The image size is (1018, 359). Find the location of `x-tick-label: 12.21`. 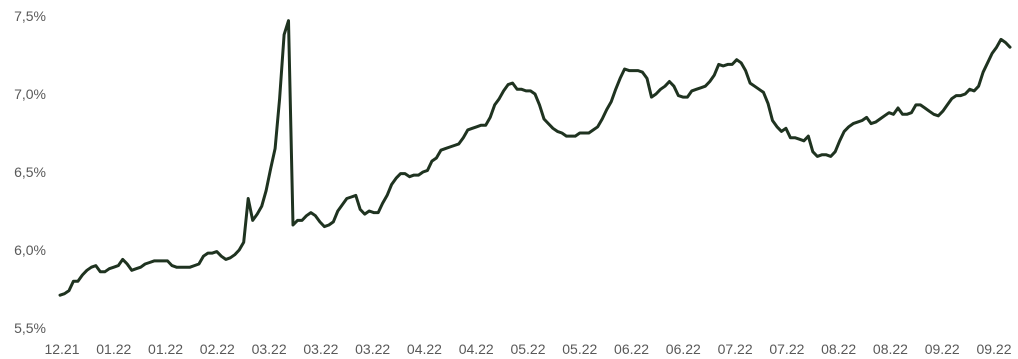

x-tick-label: 12.21 is located at coordinates (61, 349).